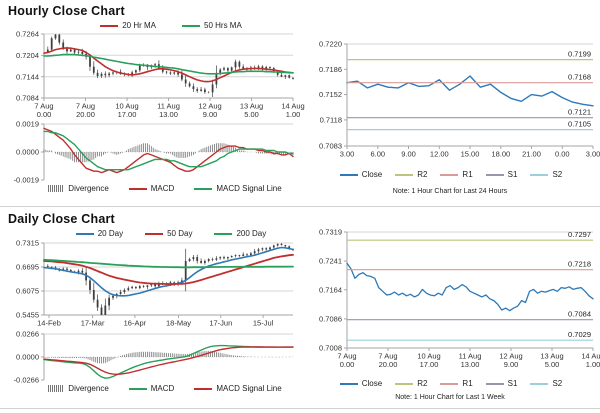 The height and width of the screenshot is (413, 600). Describe the element at coordinates (27, 267) in the screenshot. I see `svg-text: 0.6695` at that location.